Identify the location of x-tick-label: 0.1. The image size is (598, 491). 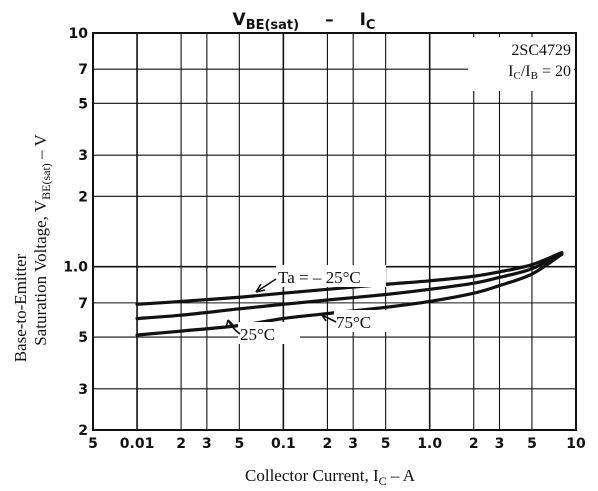
(283, 444).